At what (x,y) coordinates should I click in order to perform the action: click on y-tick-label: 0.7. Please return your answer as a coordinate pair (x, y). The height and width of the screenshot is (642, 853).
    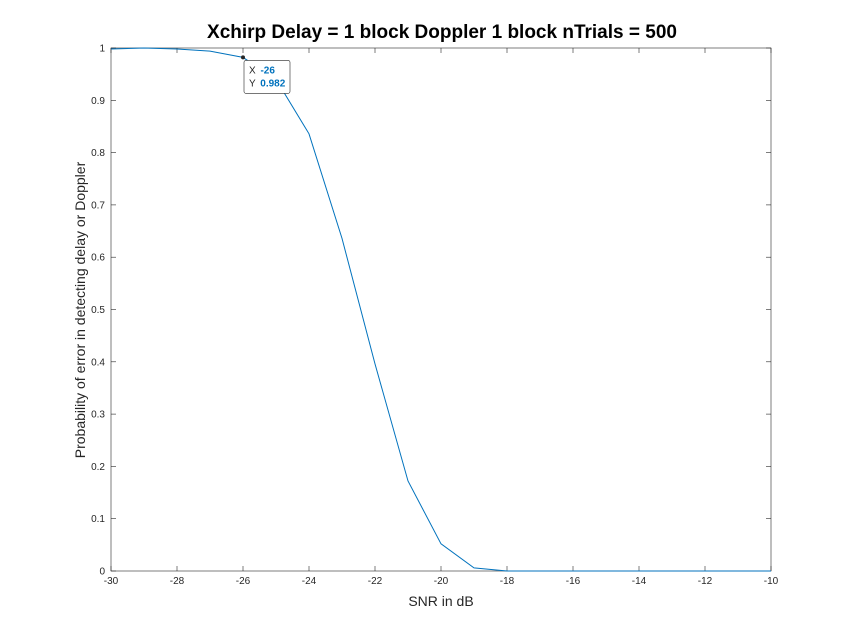
    Looking at the image, I should click on (98, 205).